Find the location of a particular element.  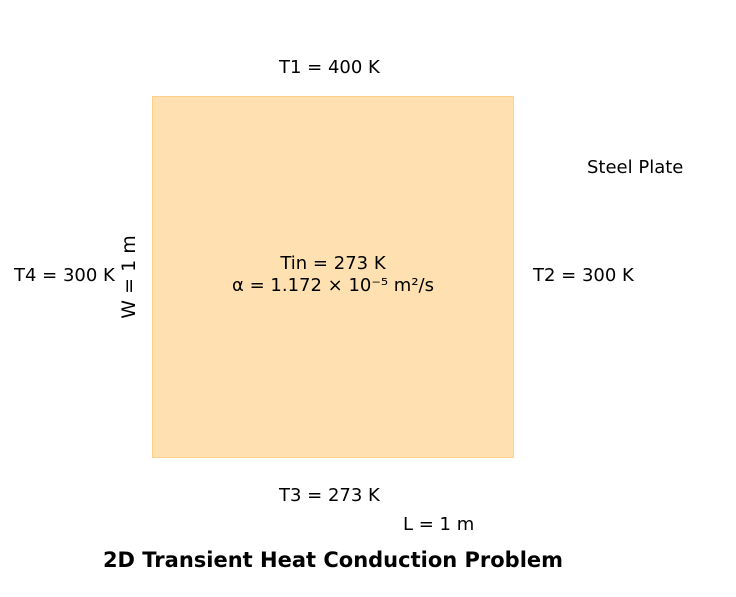

top-boundary-label: T1 = 400 K is located at coordinates (329, 67).